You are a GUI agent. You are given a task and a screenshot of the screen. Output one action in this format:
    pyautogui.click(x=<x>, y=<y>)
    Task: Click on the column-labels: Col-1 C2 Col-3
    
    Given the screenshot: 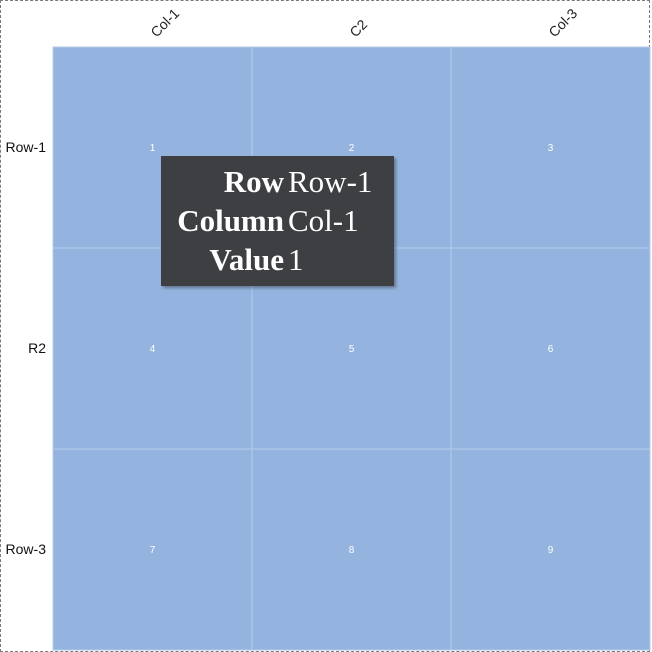 What is the action you would take?
    pyautogui.click(x=363, y=22)
    